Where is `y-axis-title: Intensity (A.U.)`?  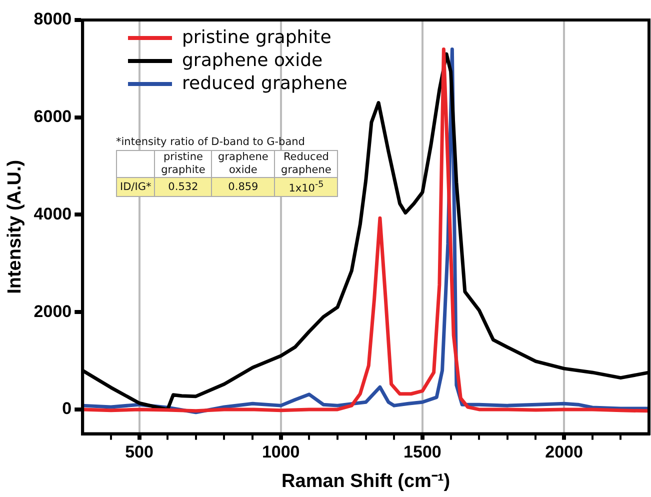
y-axis-title: Intensity (A.U.) is located at coordinates (15, 227).